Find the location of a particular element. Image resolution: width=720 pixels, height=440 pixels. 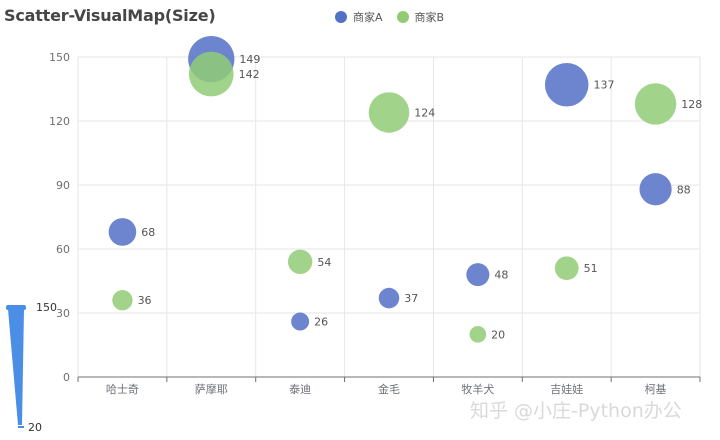

y-tick-label: 30 is located at coordinates (63, 313).